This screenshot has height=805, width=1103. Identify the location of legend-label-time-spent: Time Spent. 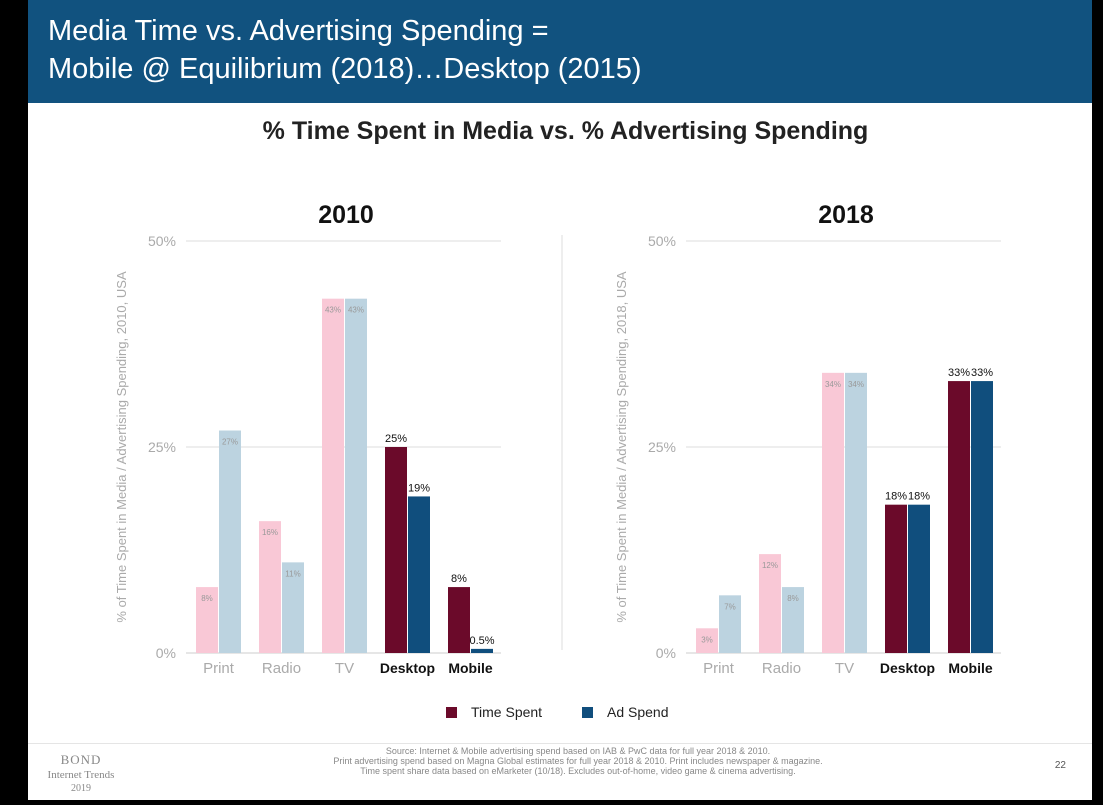
(507, 712).